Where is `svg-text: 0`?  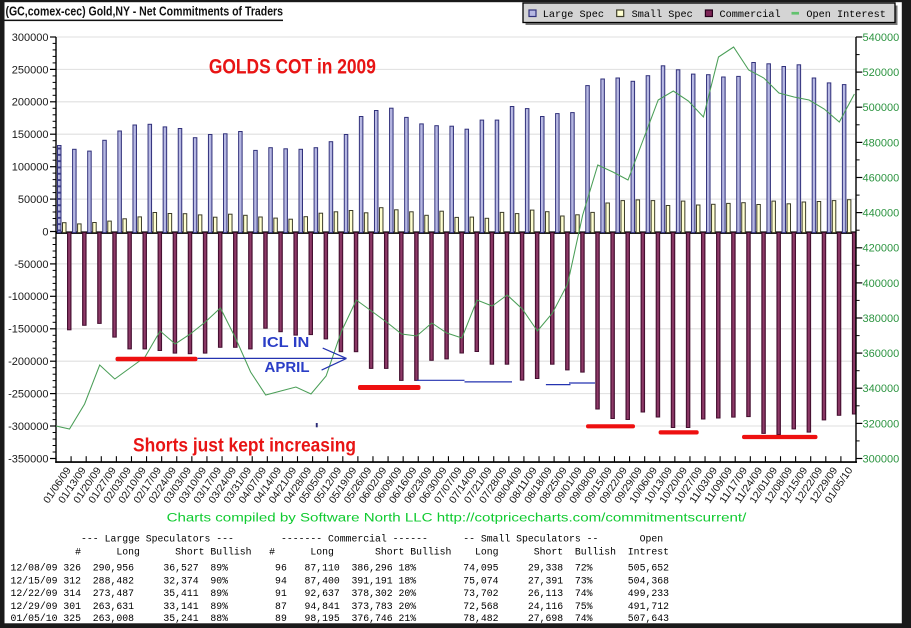 svg-text: 0 is located at coordinates (45, 232).